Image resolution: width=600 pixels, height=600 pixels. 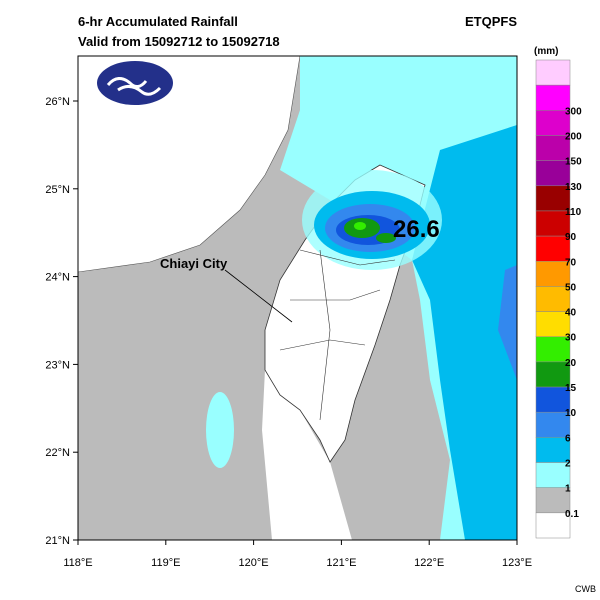 What do you see at coordinates (568, 489) in the screenshot?
I see `legend-label: 1` at bounding box center [568, 489].